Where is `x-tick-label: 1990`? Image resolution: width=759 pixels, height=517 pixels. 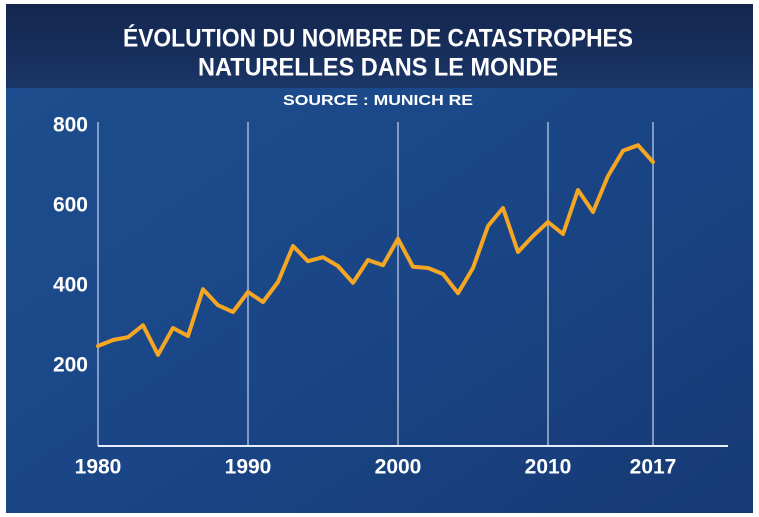 x-tick-label: 1990 is located at coordinates (248, 467).